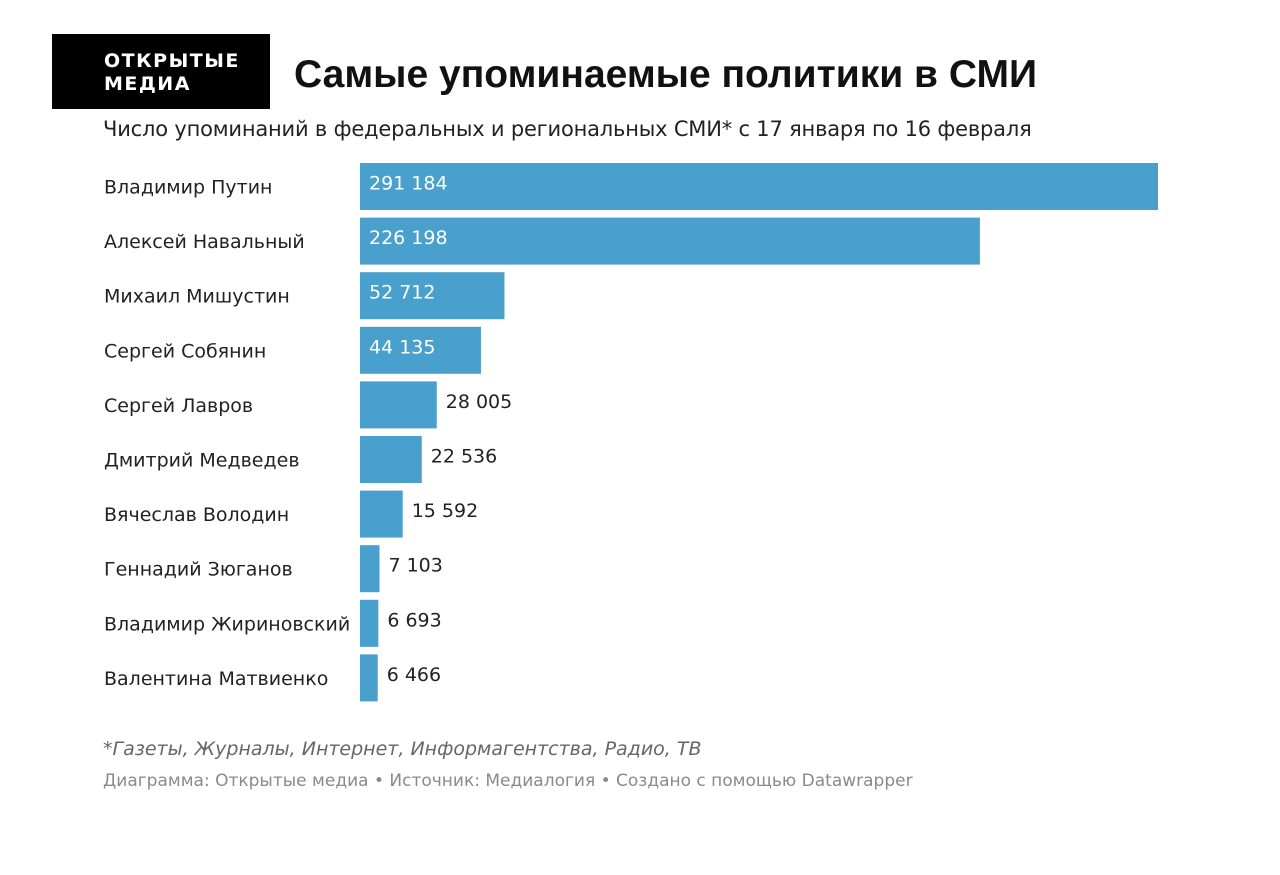  Describe the element at coordinates (188, 188) in the screenshot. I see `category-label: Владимир Путин` at that location.